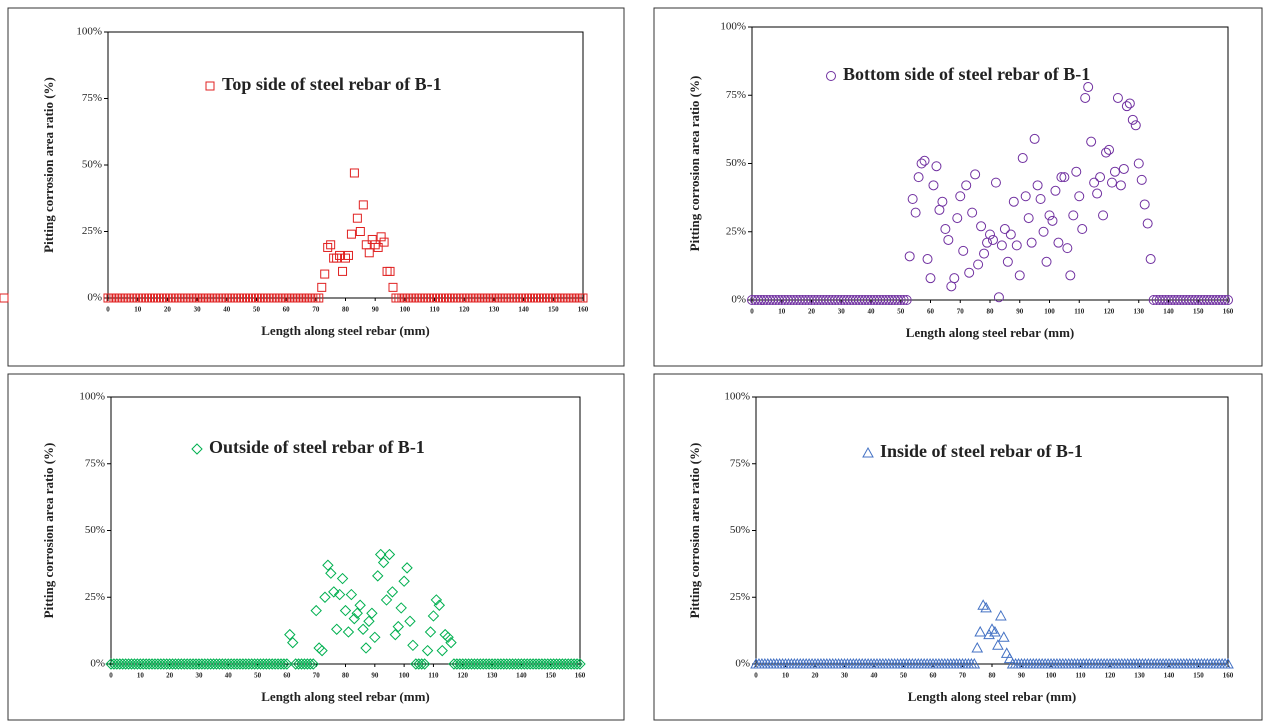 This screenshot has width=1269, height=726. What do you see at coordinates (831, 76) in the screenshot?
I see `legend-marker` at bounding box center [831, 76].